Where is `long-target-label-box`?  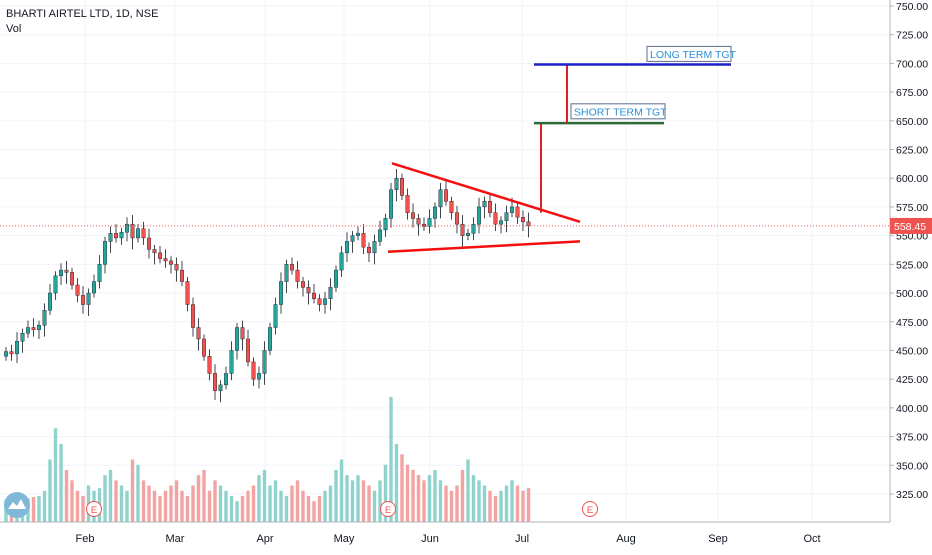
long-target-label-box is located at coordinates (689, 53).